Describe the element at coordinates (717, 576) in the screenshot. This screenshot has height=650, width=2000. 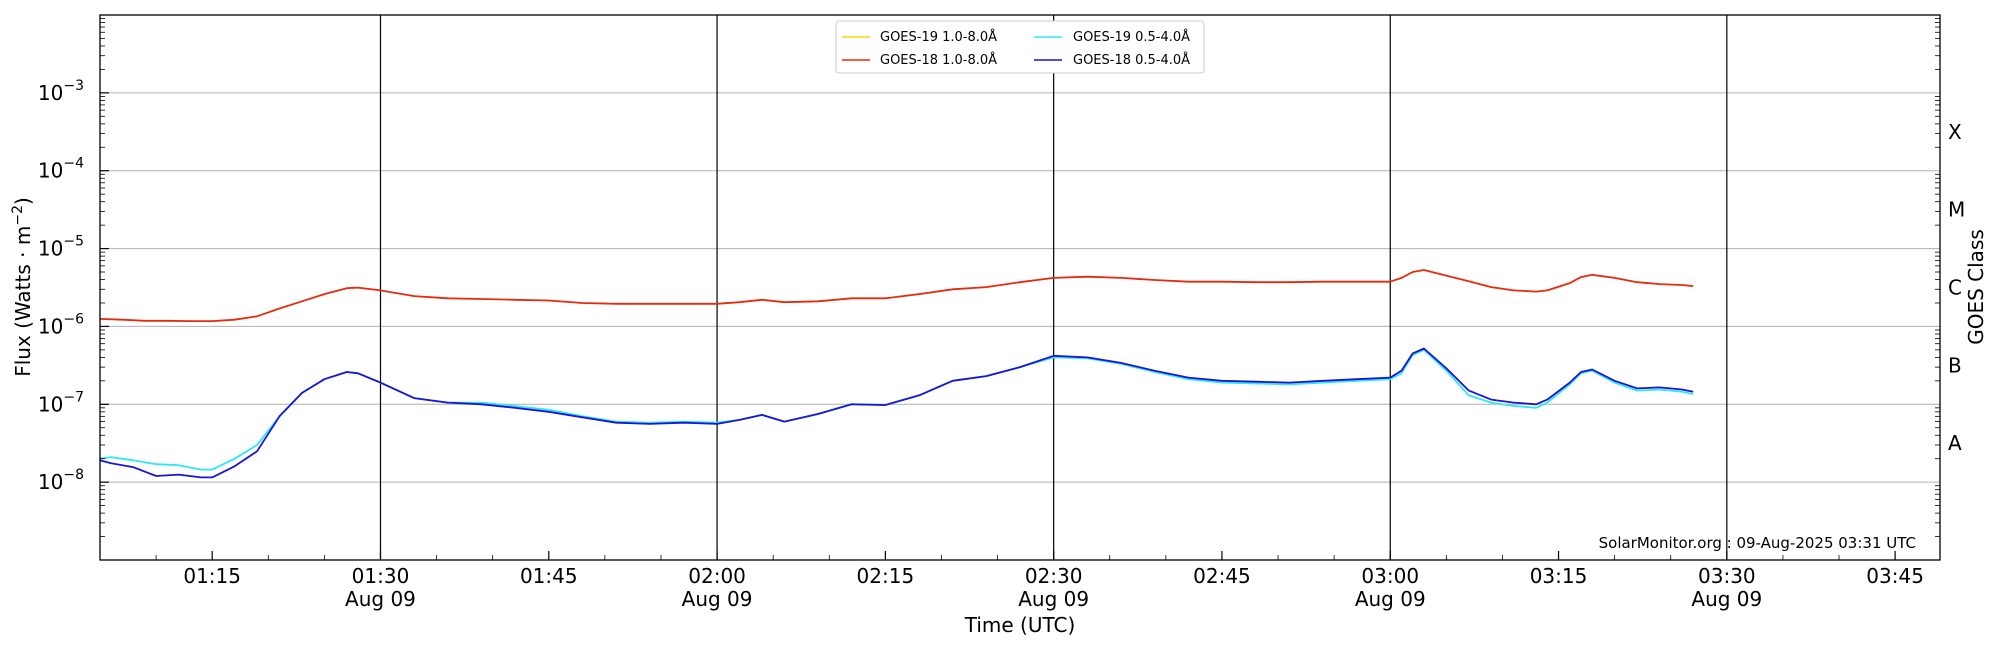
I see `x-tick-label: 02:00` at that location.